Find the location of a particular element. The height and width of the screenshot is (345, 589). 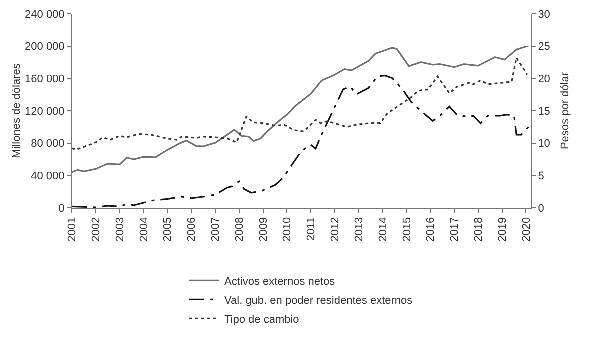

y-tick-label: 40 000 is located at coordinates (48, 176).